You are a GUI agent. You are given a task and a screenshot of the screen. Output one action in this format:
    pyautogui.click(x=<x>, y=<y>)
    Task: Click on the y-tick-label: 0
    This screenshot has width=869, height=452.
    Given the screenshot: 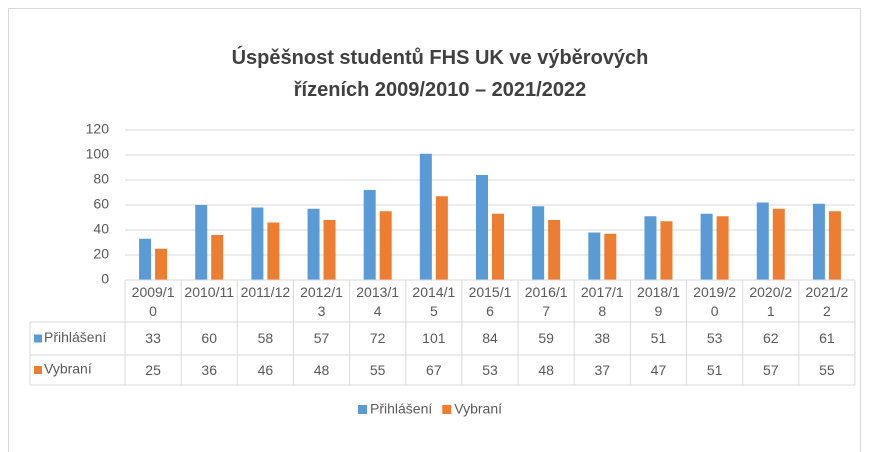 What is the action you would take?
    pyautogui.click(x=105, y=279)
    